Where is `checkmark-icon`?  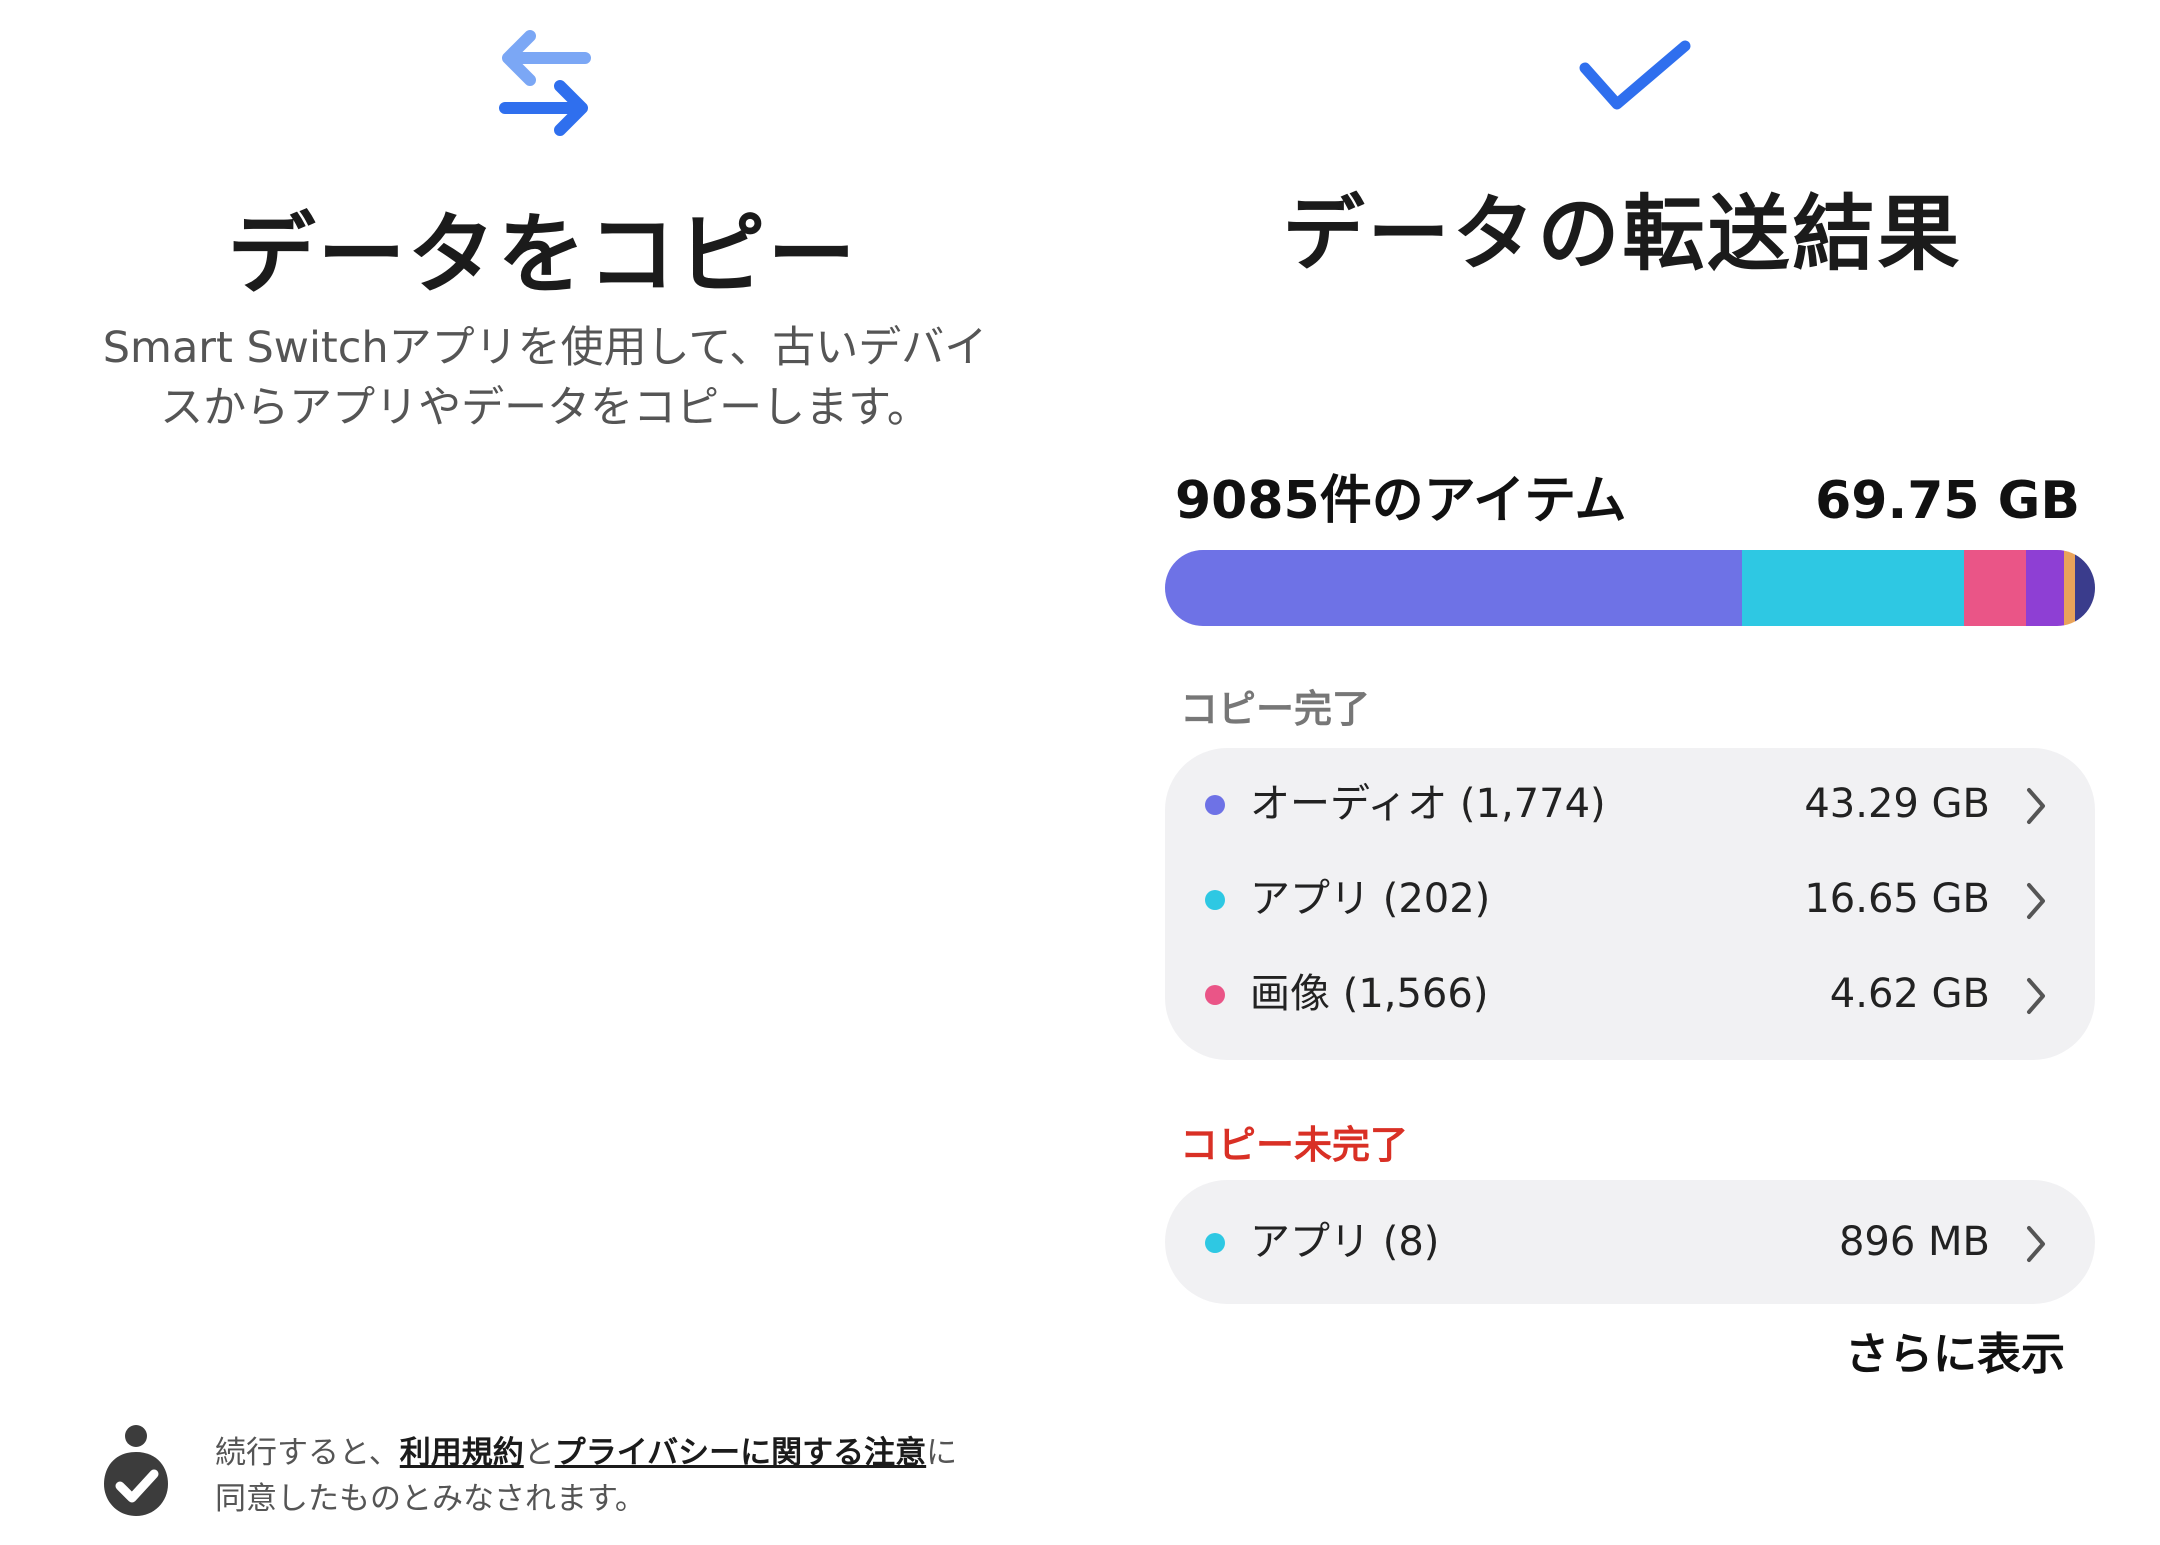
checkmark-icon is located at coordinates (1635, 75).